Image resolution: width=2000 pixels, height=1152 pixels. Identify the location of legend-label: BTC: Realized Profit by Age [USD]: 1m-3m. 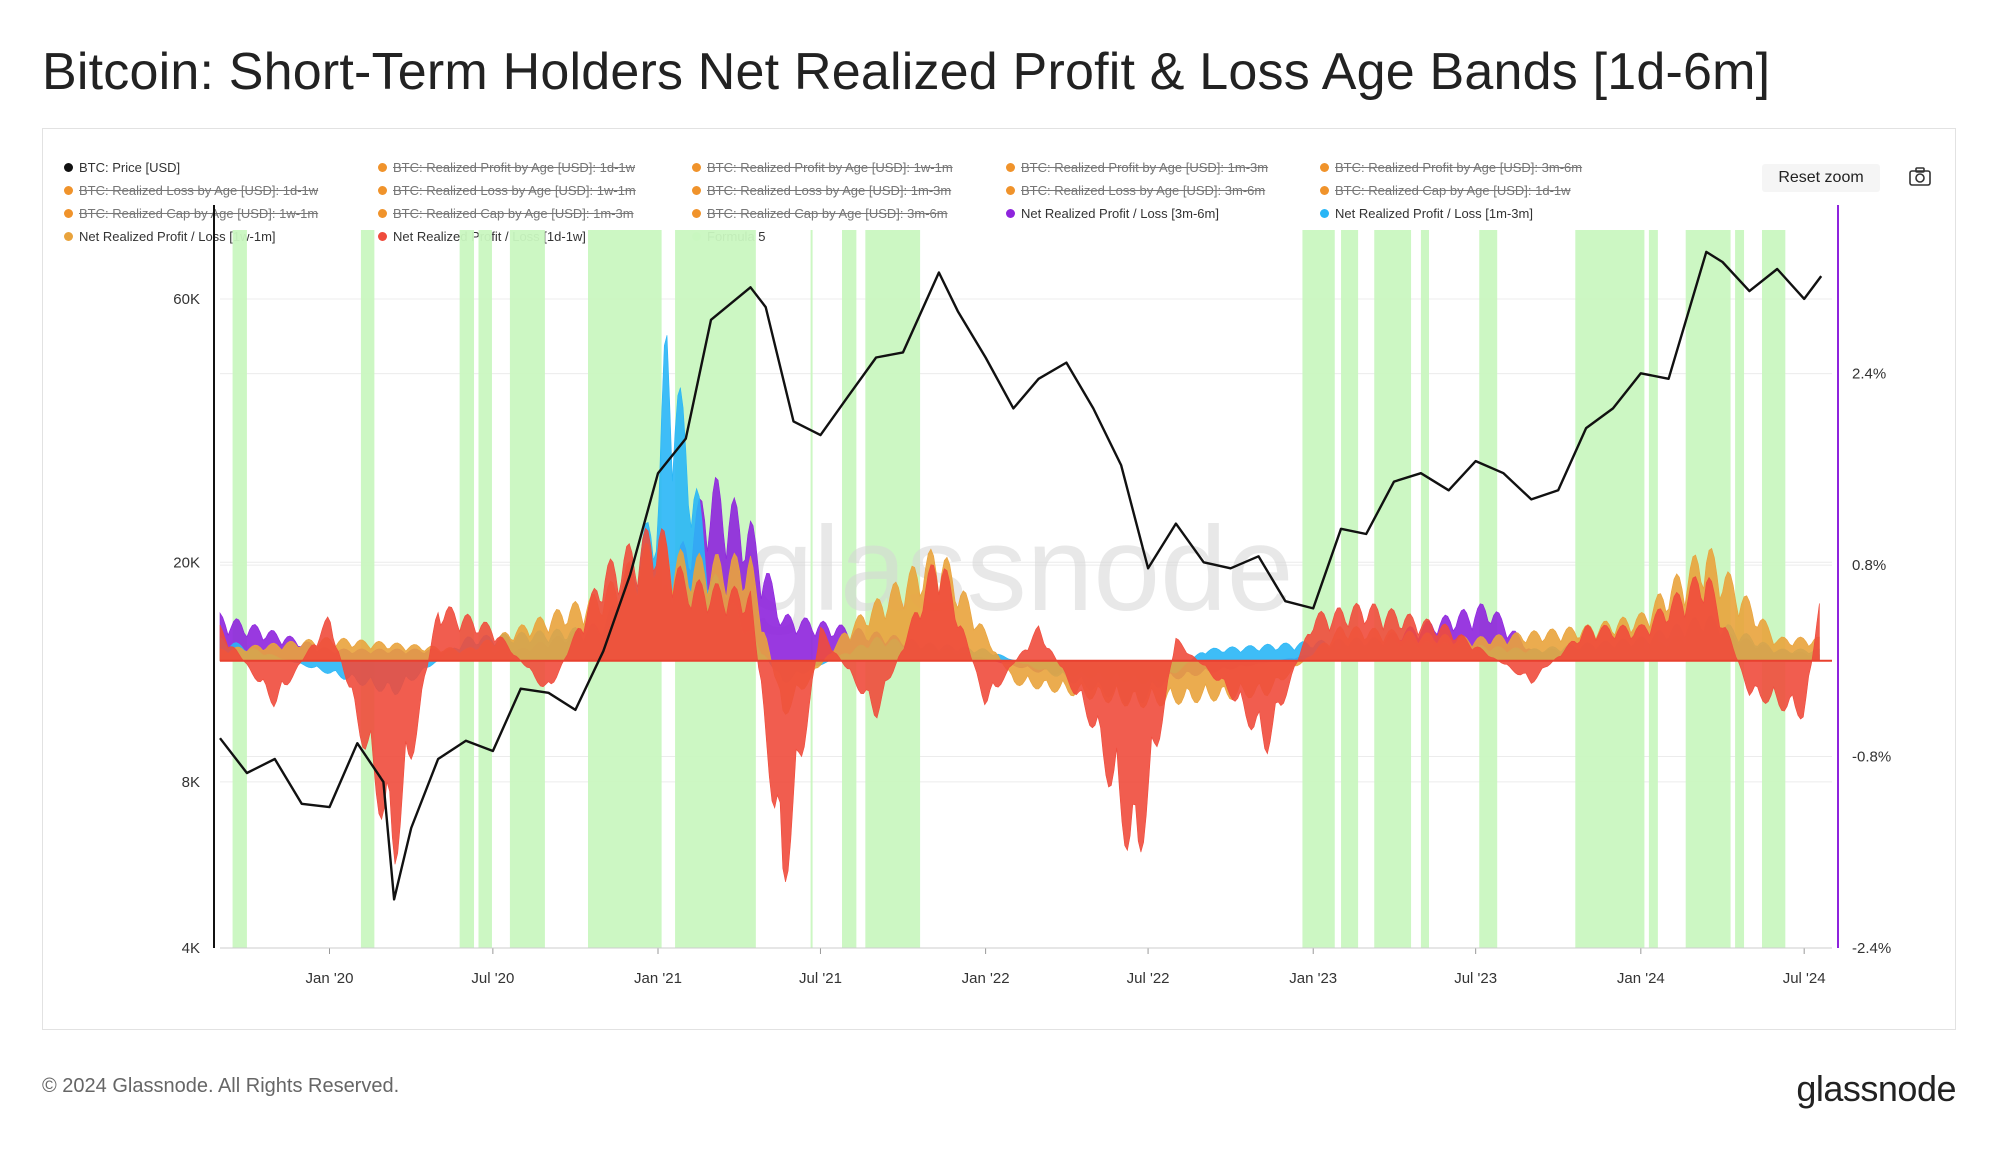
(1145, 167).